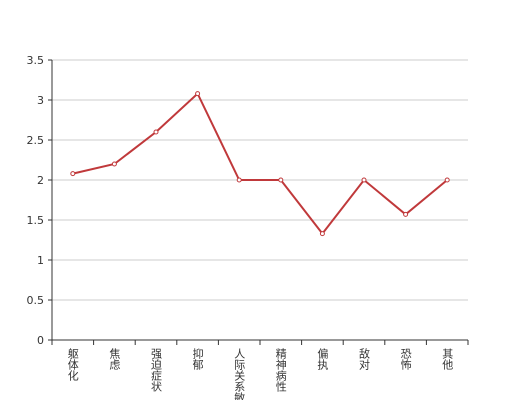 The height and width of the screenshot is (400, 520). Describe the element at coordinates (239, 374) in the screenshot. I see `x-tick-label: 人际关系敏` at that location.